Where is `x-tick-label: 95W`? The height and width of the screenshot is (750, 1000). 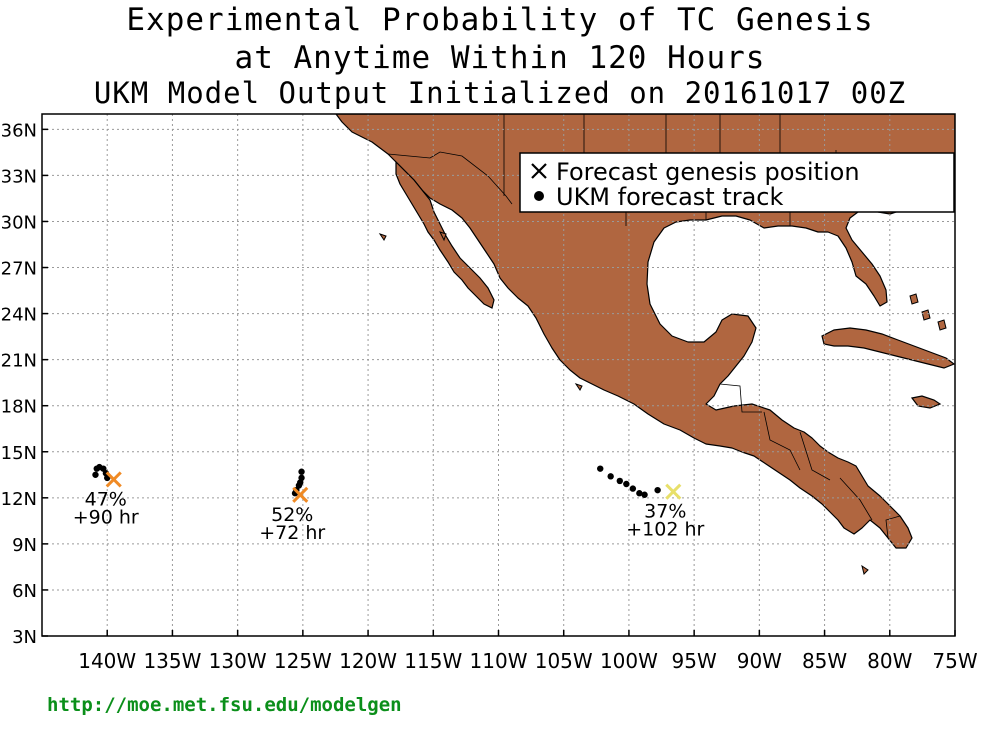
x-tick-label: 95W is located at coordinates (694, 661).